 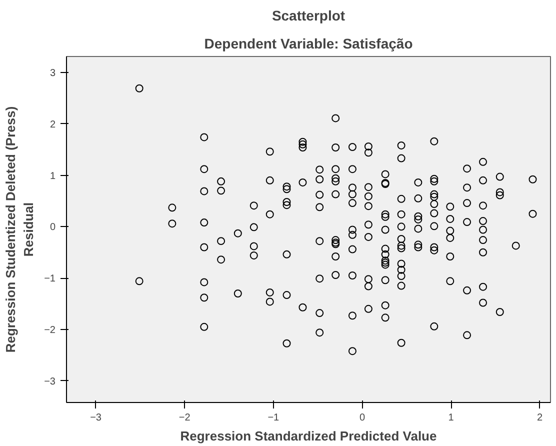 I want to click on y-tick-label: 2, so click(x=53, y=124).